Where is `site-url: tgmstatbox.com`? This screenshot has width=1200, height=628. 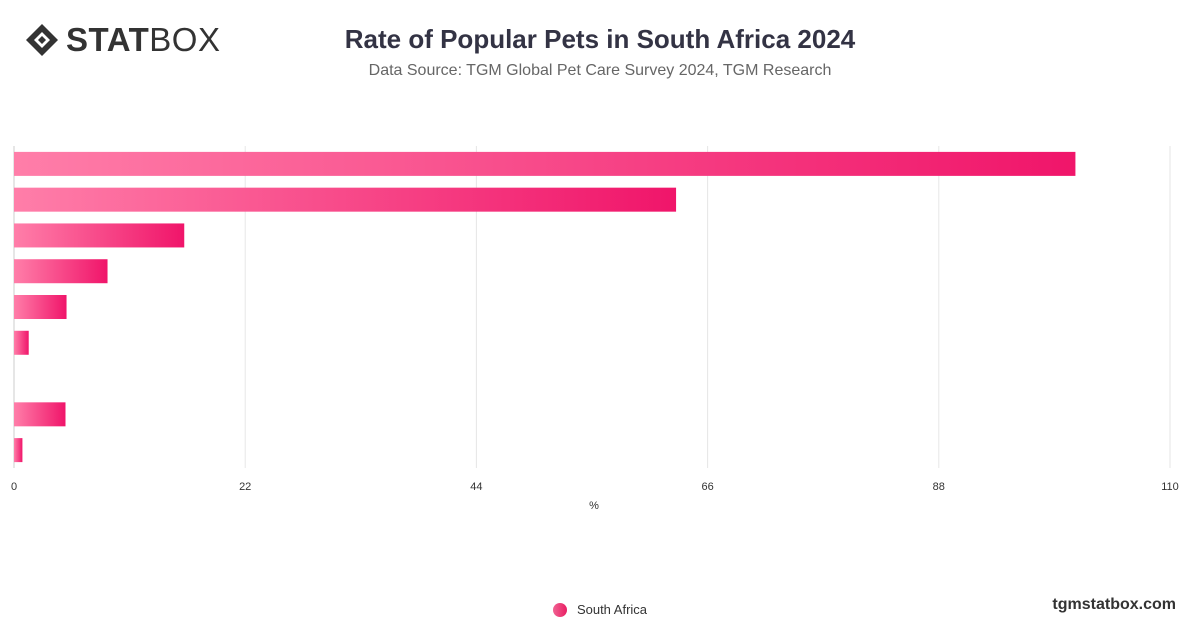 site-url: tgmstatbox.com is located at coordinates (1114, 604).